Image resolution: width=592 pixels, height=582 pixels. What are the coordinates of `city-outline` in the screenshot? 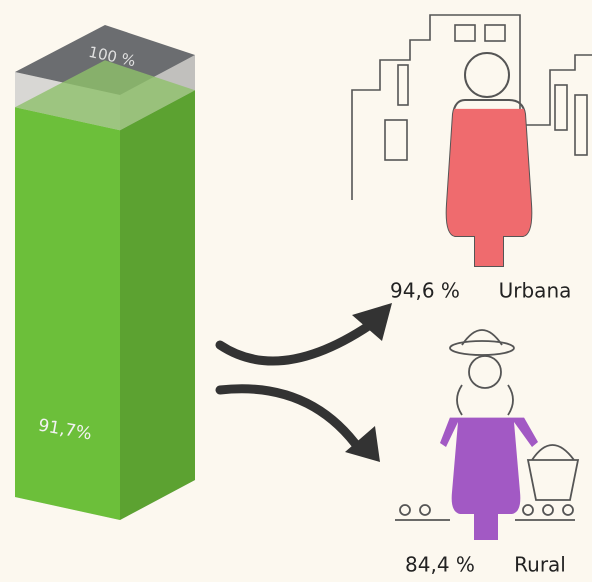 It's located at (471, 107).